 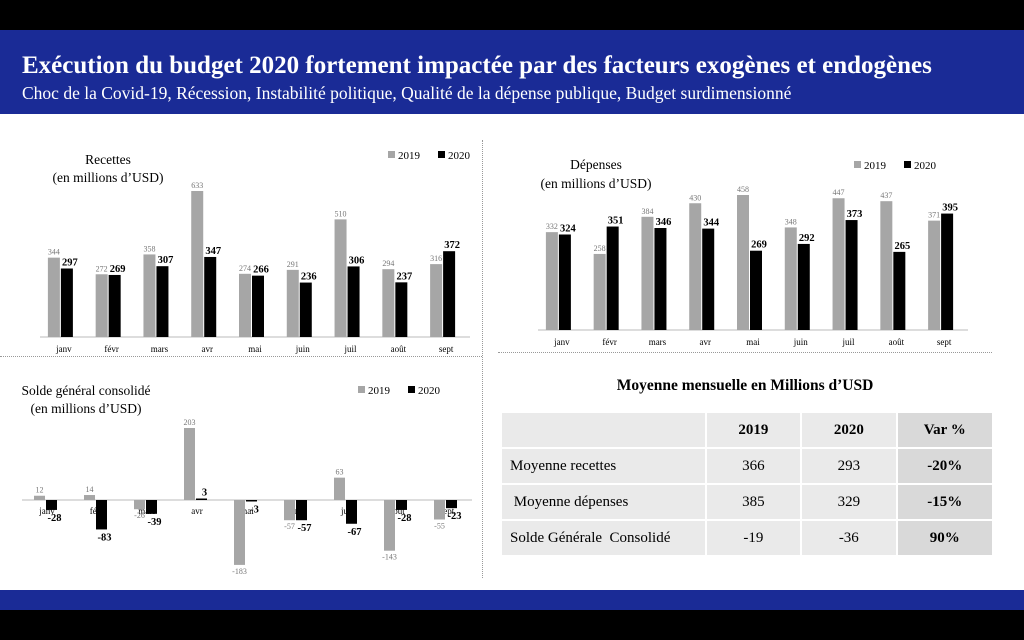 I want to click on category-label: juil, so click(x=351, y=349).